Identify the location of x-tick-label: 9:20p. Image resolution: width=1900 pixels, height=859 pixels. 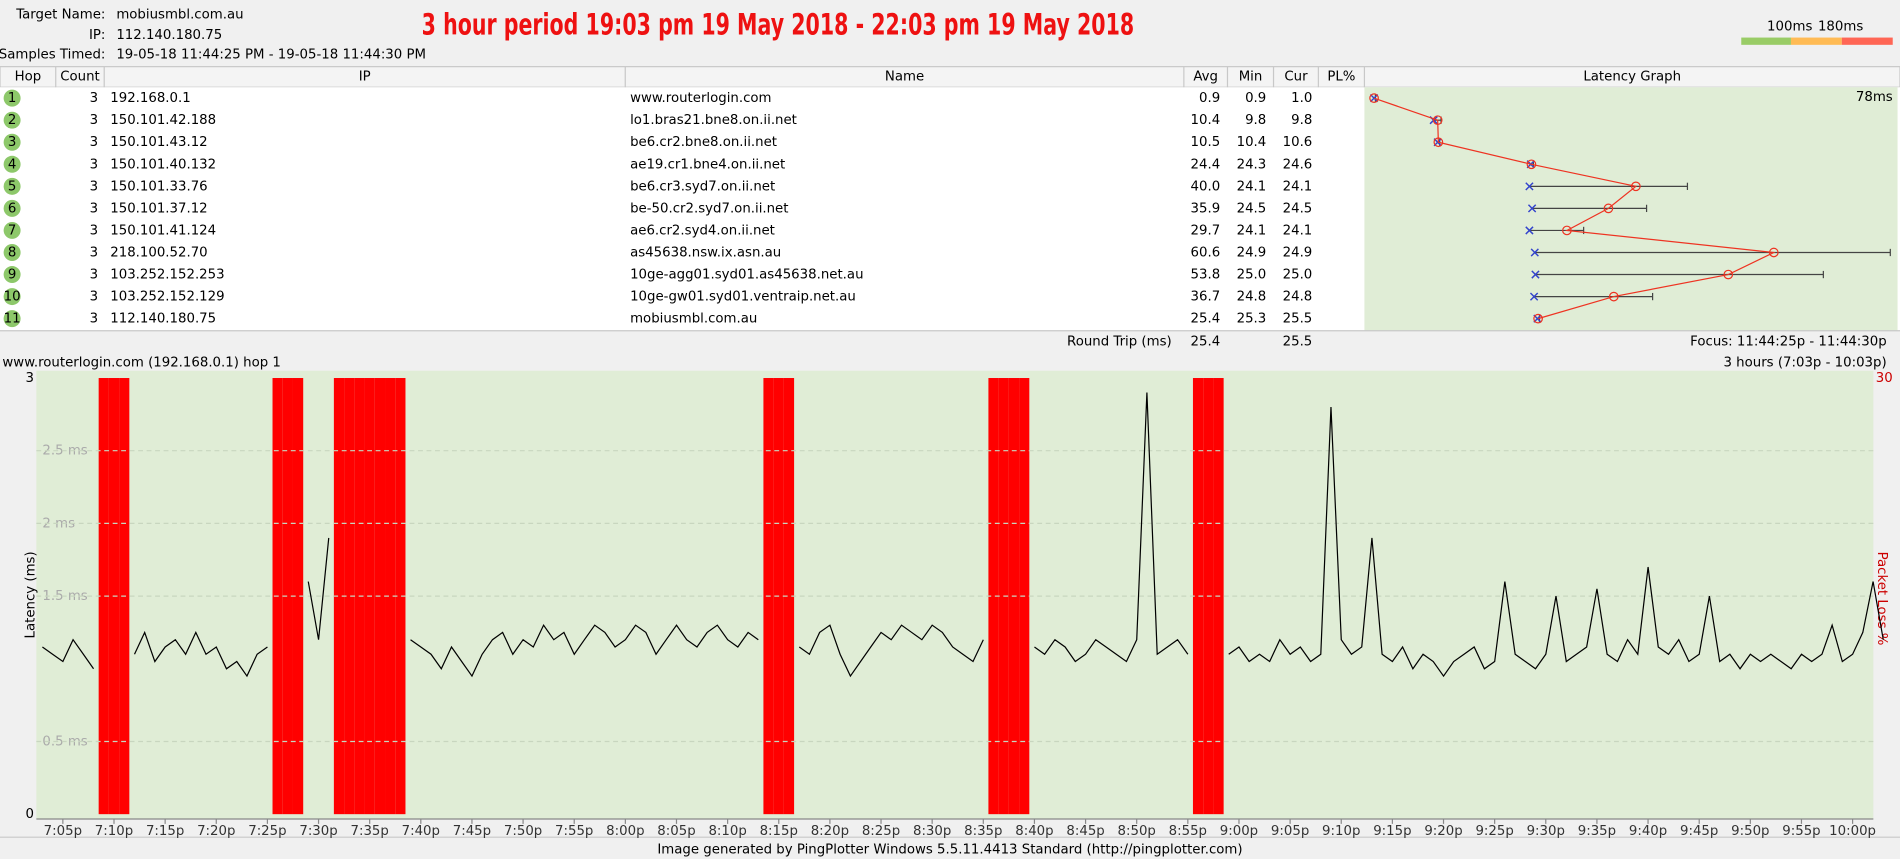
(1443, 831).